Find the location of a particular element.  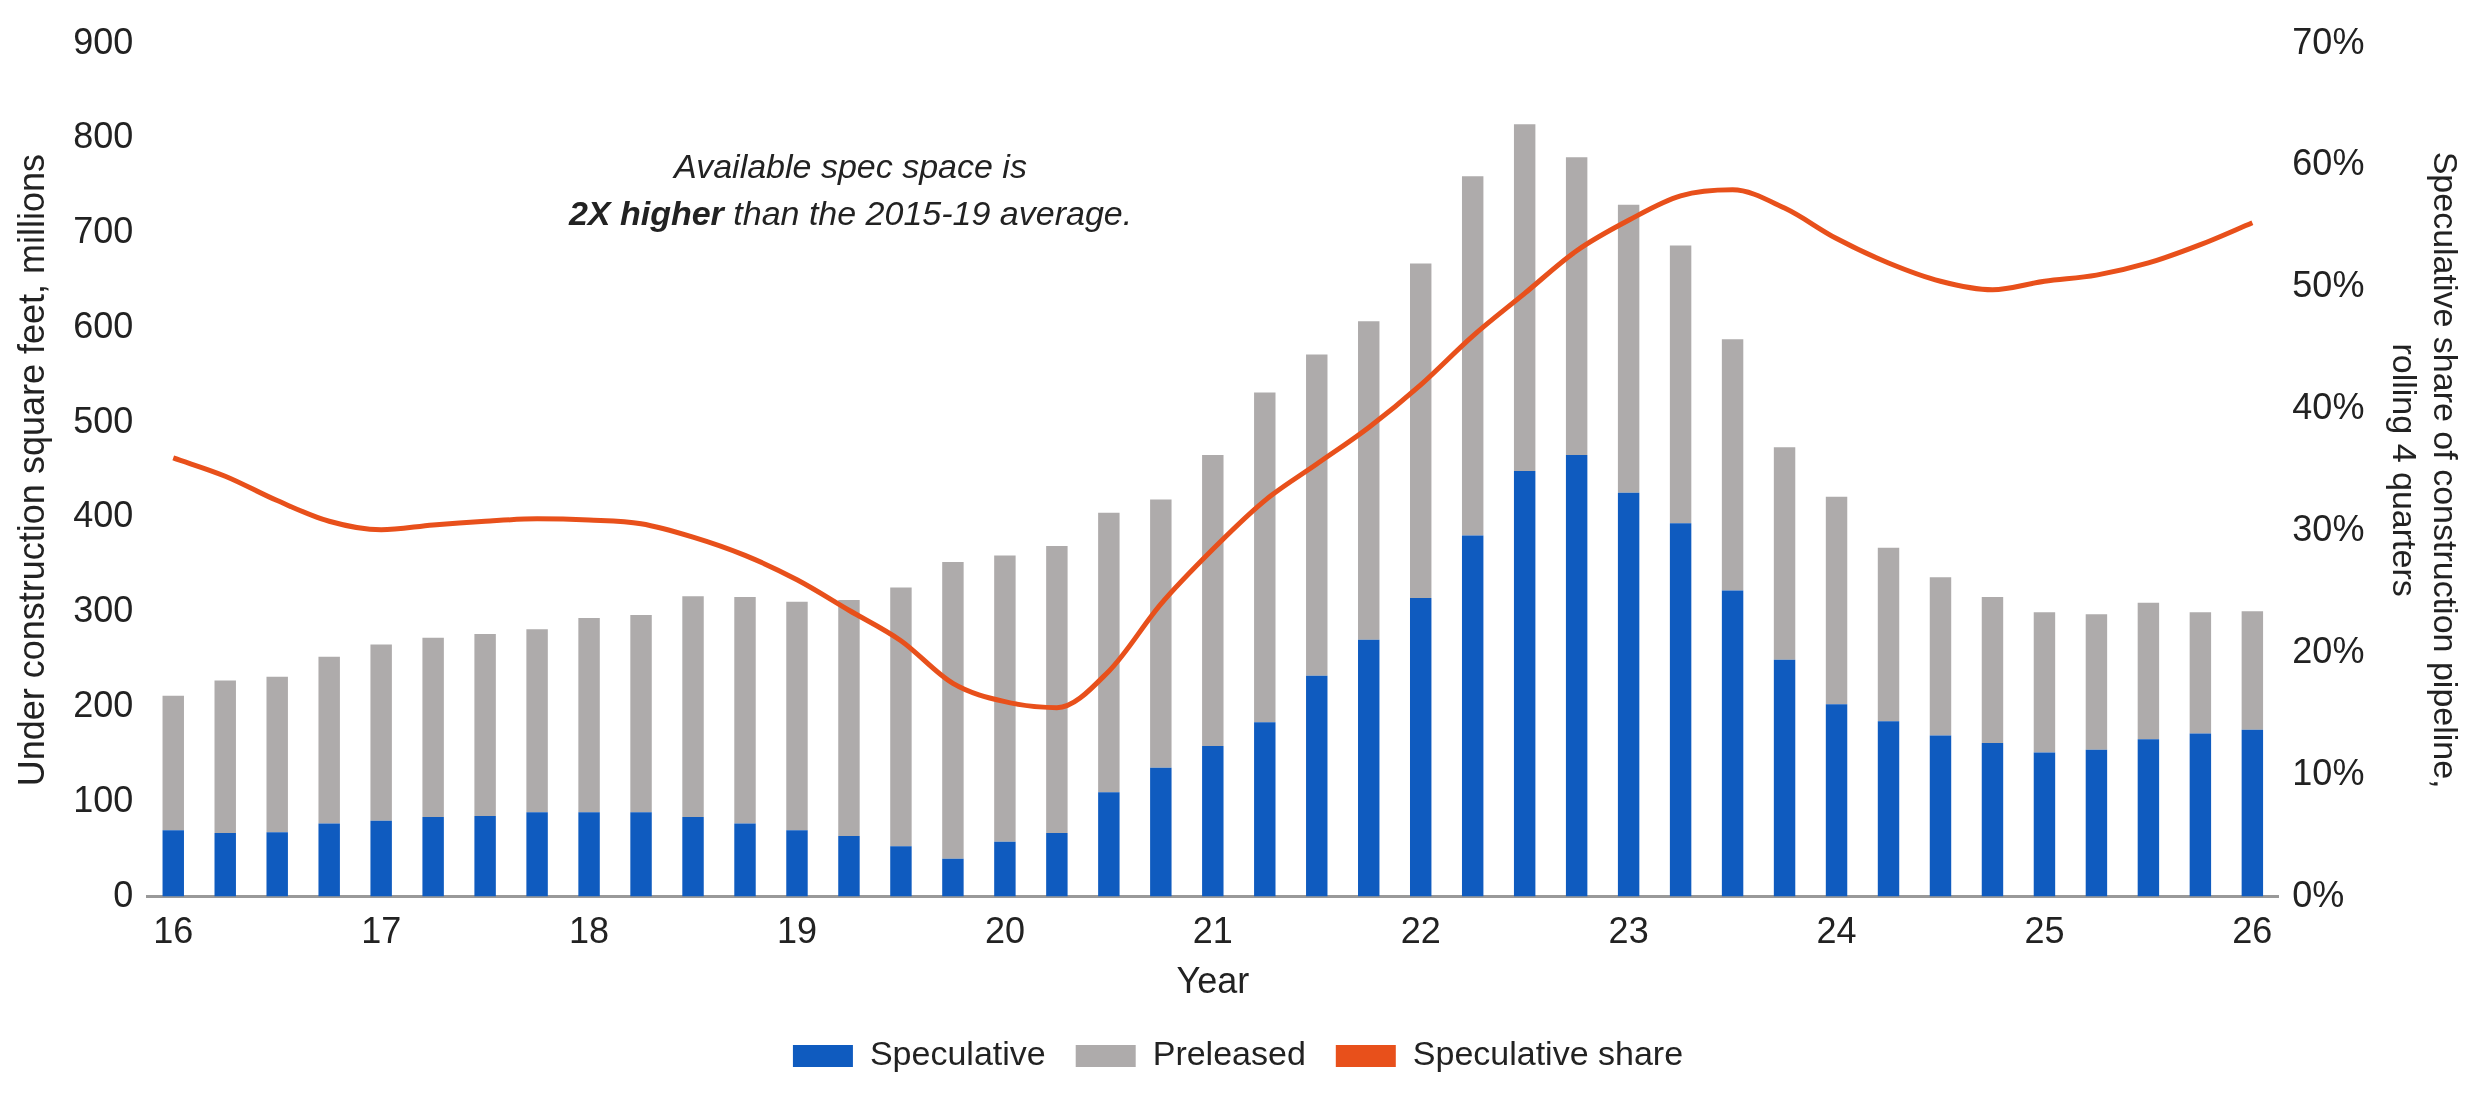

y-tick-label: 900 is located at coordinates (103, 41).